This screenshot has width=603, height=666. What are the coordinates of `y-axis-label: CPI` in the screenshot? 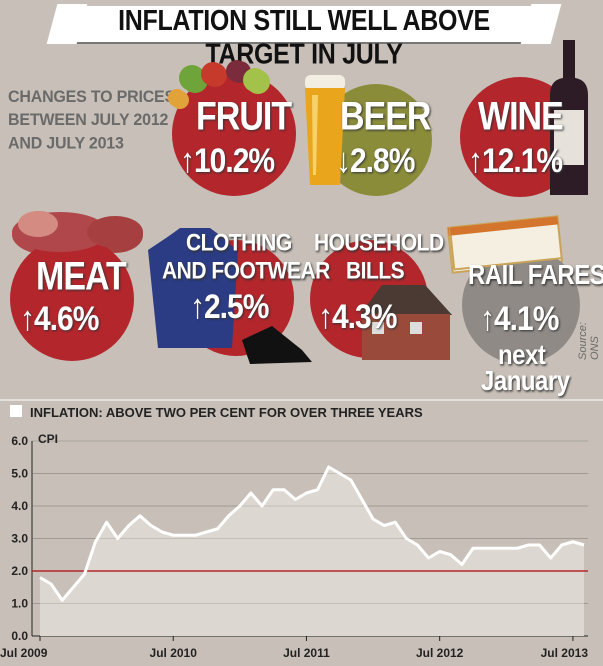 It's located at (48, 439).